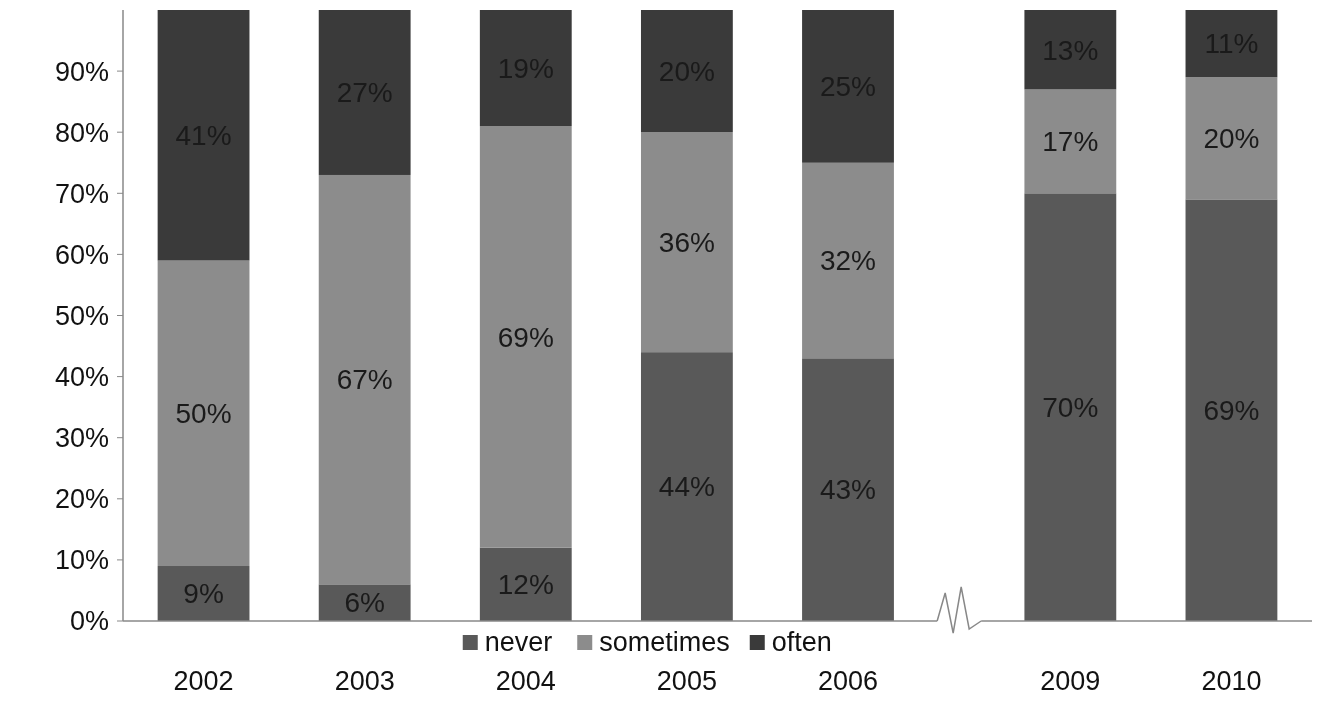  I want to click on y-tick-label: 40%, so click(81, 377).